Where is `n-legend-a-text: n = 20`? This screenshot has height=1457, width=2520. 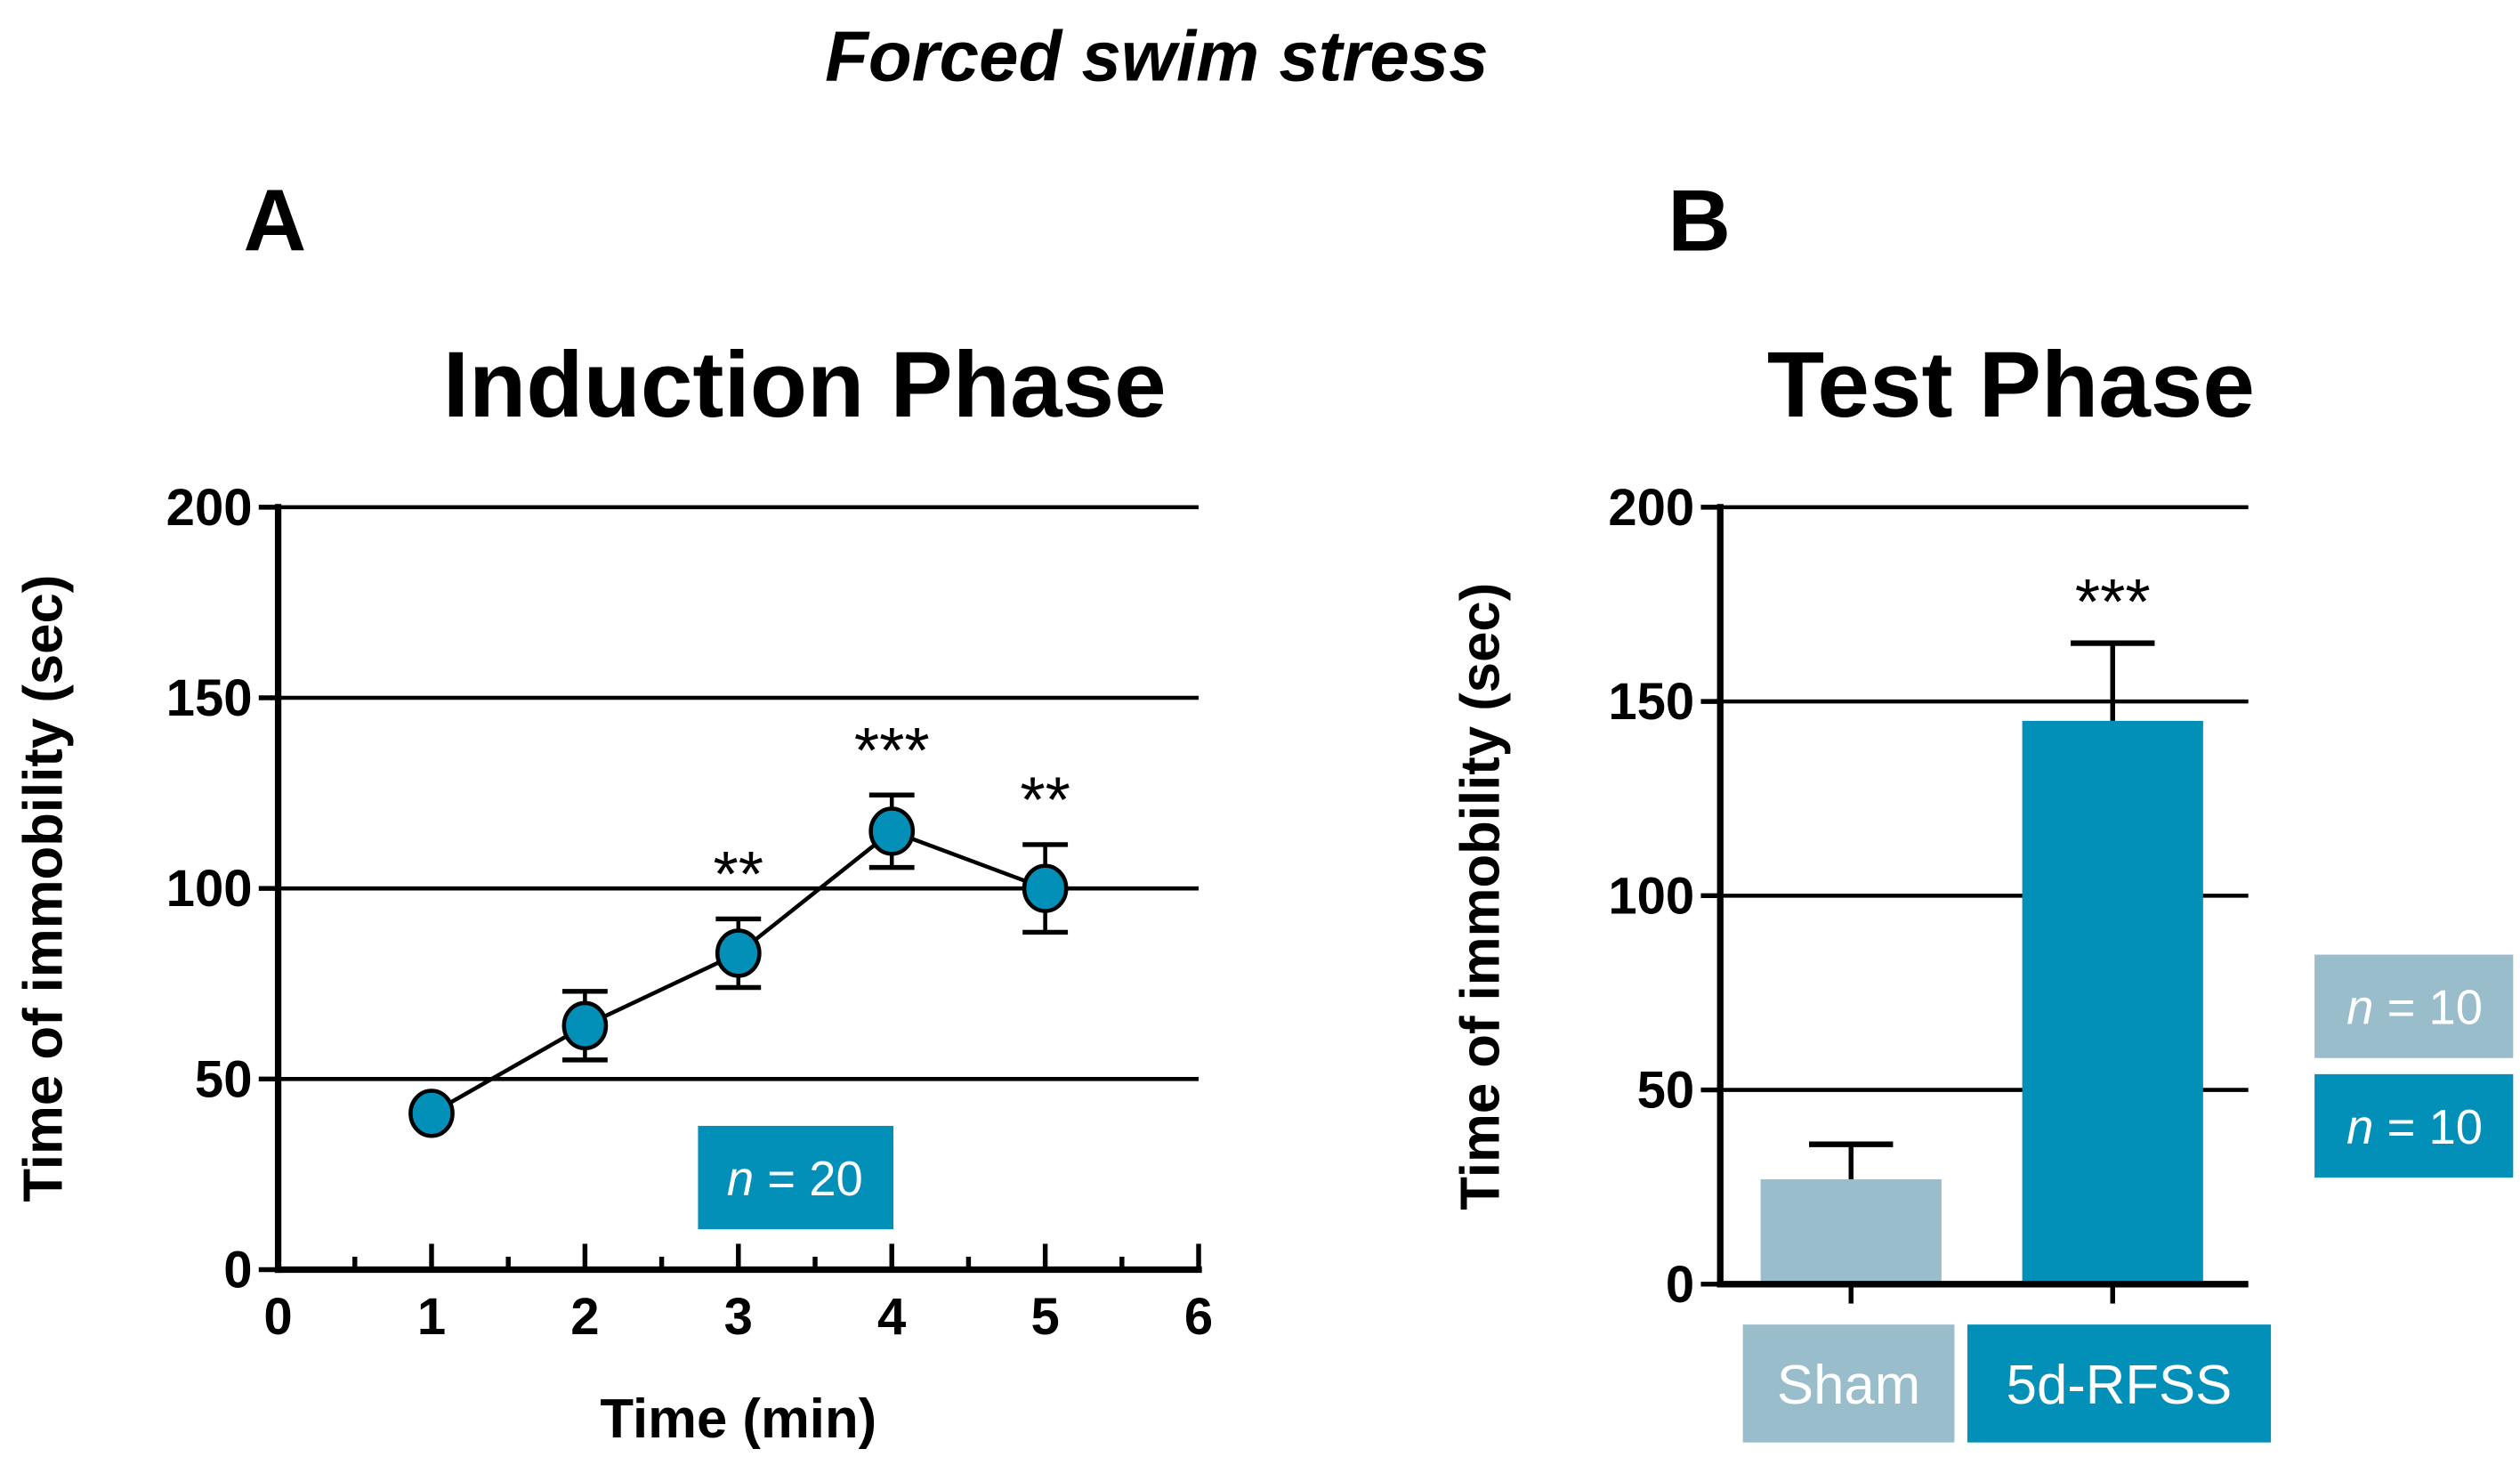 n-legend-a-text: n = 20 is located at coordinates (795, 1179).